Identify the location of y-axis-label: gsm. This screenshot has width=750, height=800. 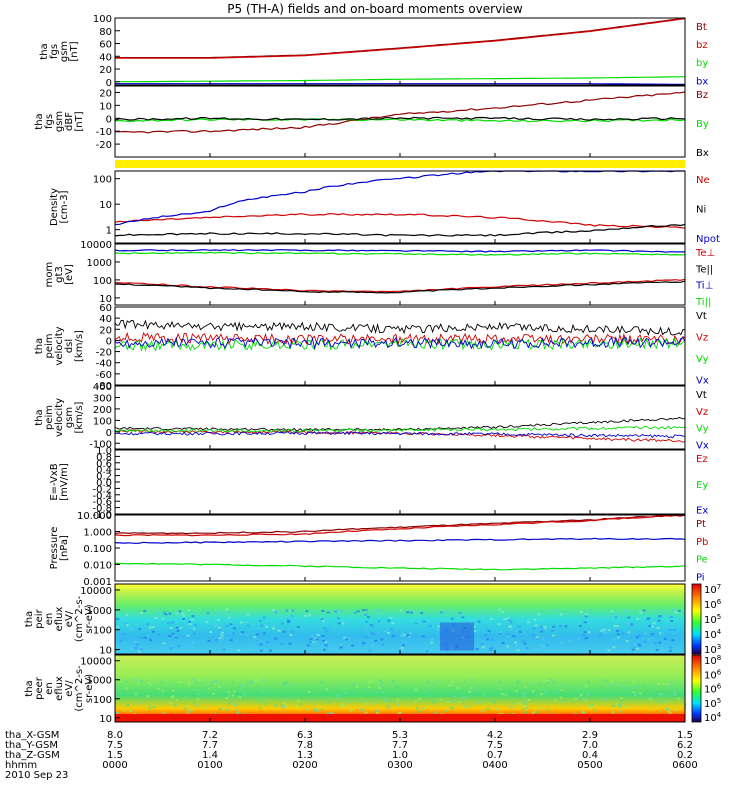
(69, 417).